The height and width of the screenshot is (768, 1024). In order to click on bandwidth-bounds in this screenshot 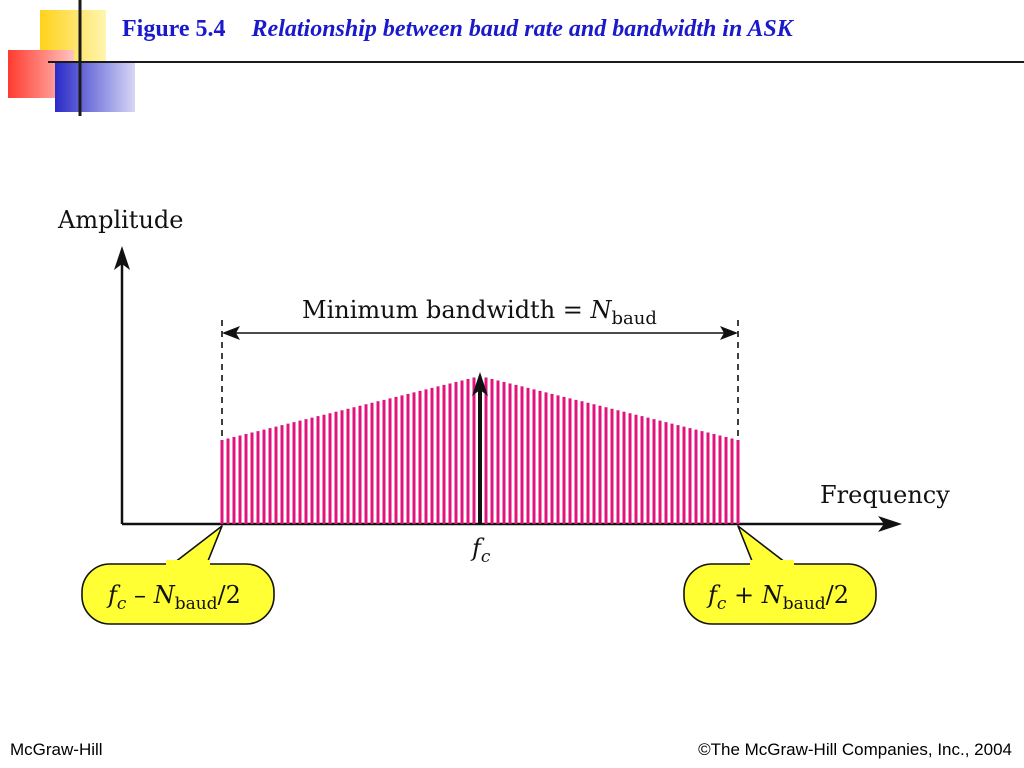, I will do `click(480, 379)`.